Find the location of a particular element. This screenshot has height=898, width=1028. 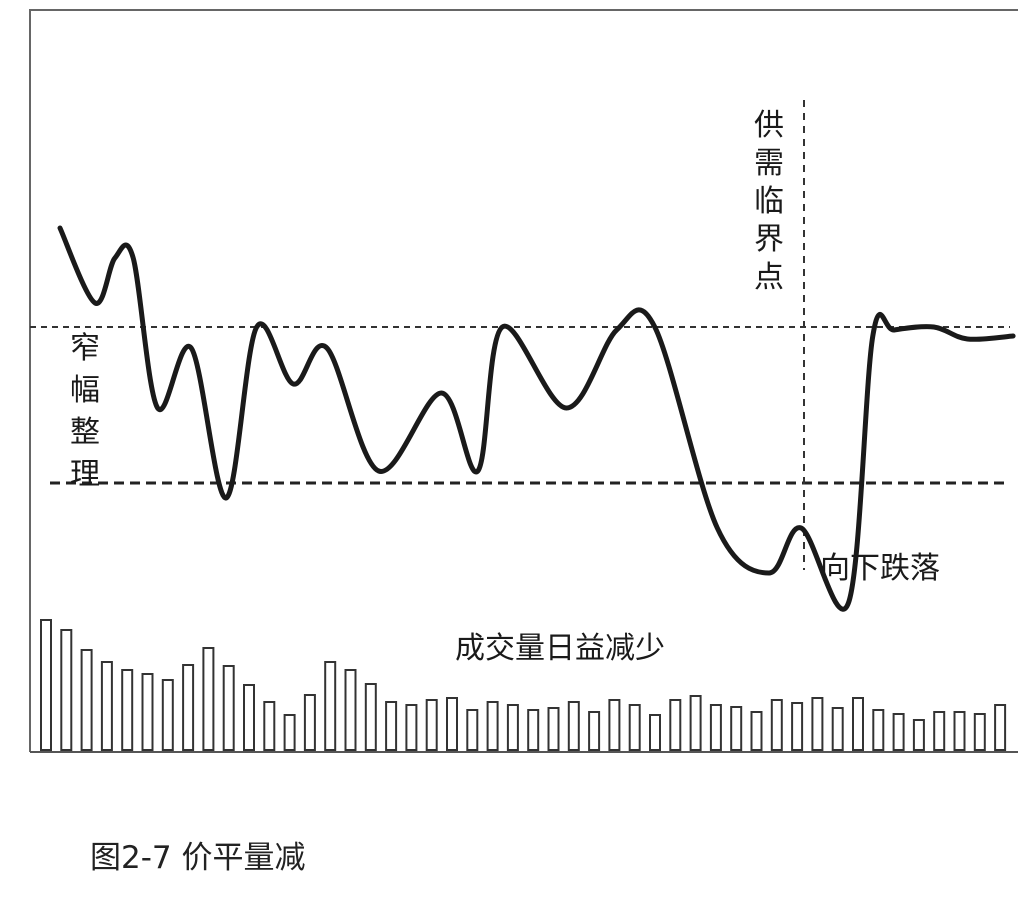

narrow-range-label: 窄幅整理 is located at coordinates (85, 411).